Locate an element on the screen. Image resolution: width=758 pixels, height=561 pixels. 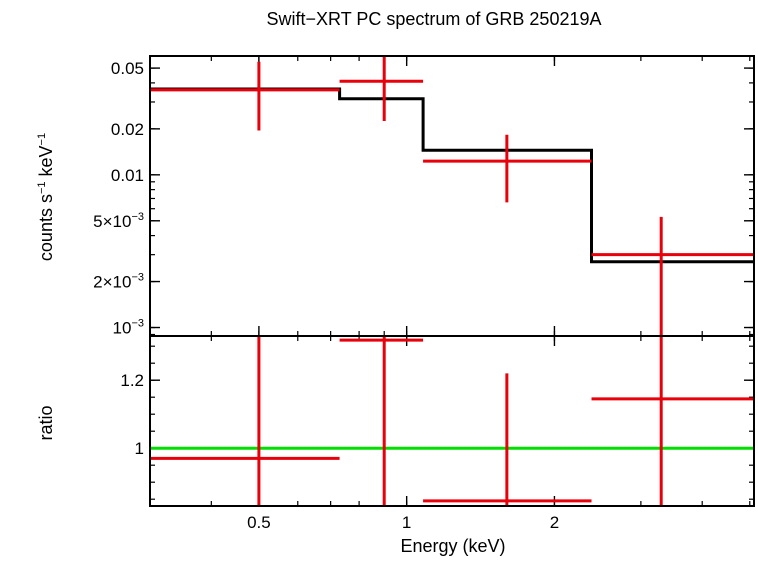
y-tick-label: 2×10⁻³ is located at coordinates (118, 282).